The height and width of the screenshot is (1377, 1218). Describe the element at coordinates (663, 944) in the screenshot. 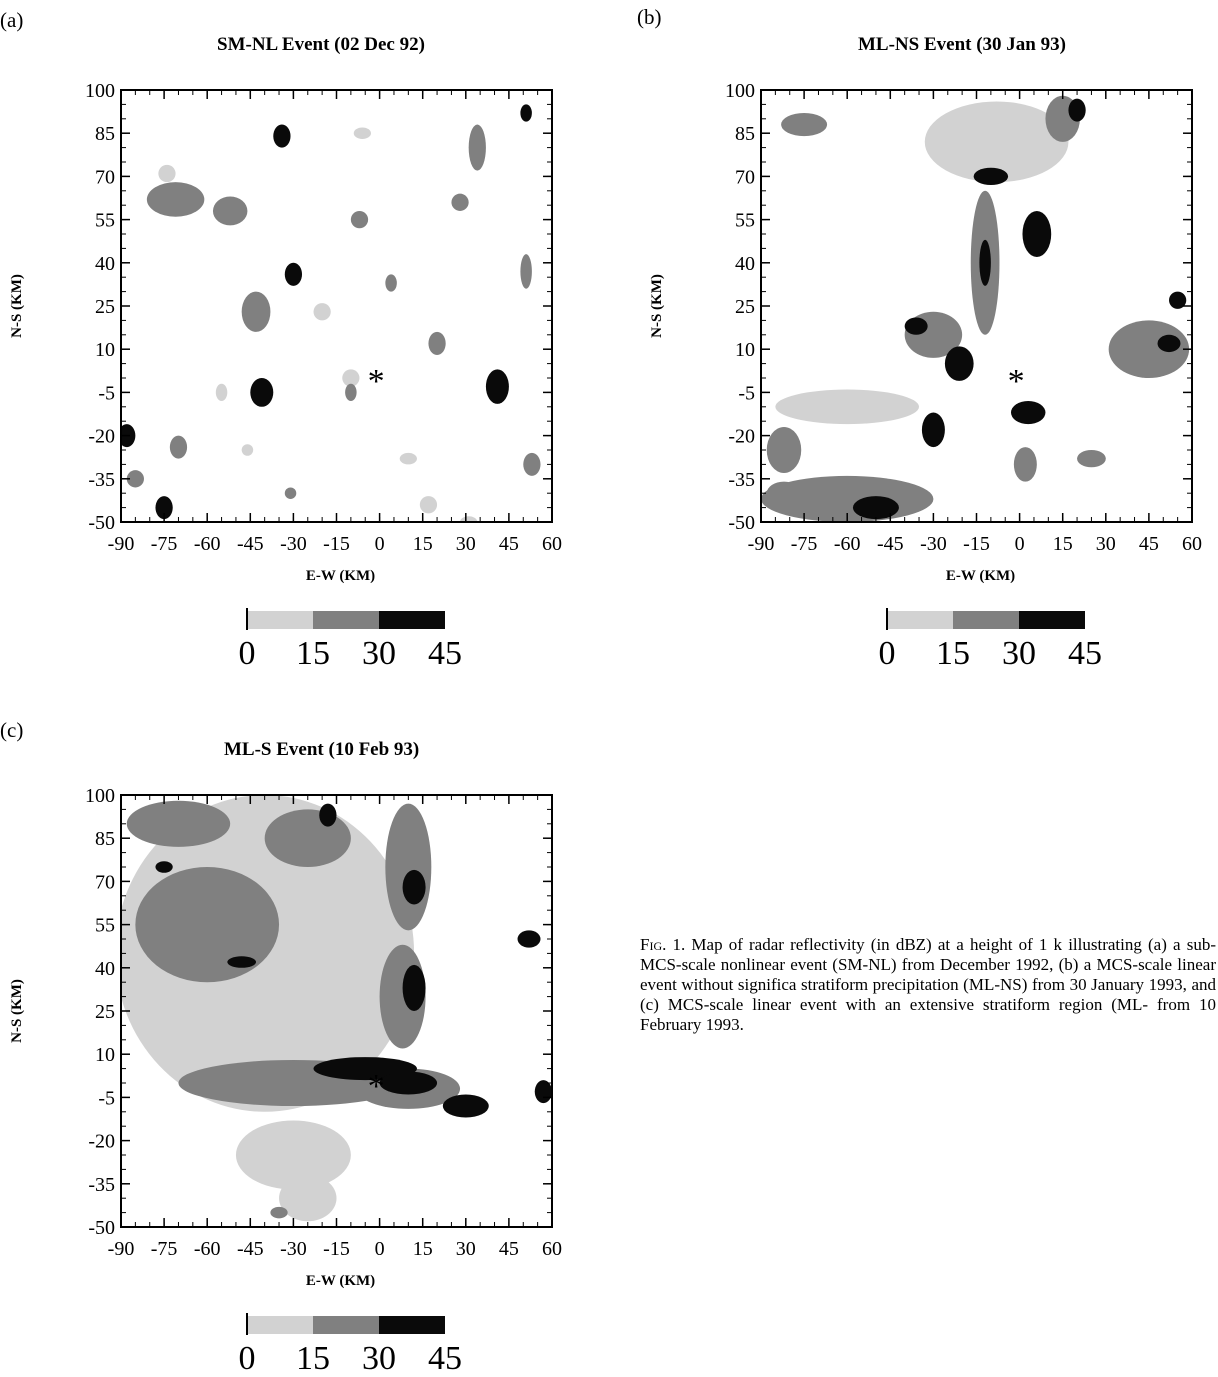

I see `caption-fig-number: Fig. 1.` at that location.